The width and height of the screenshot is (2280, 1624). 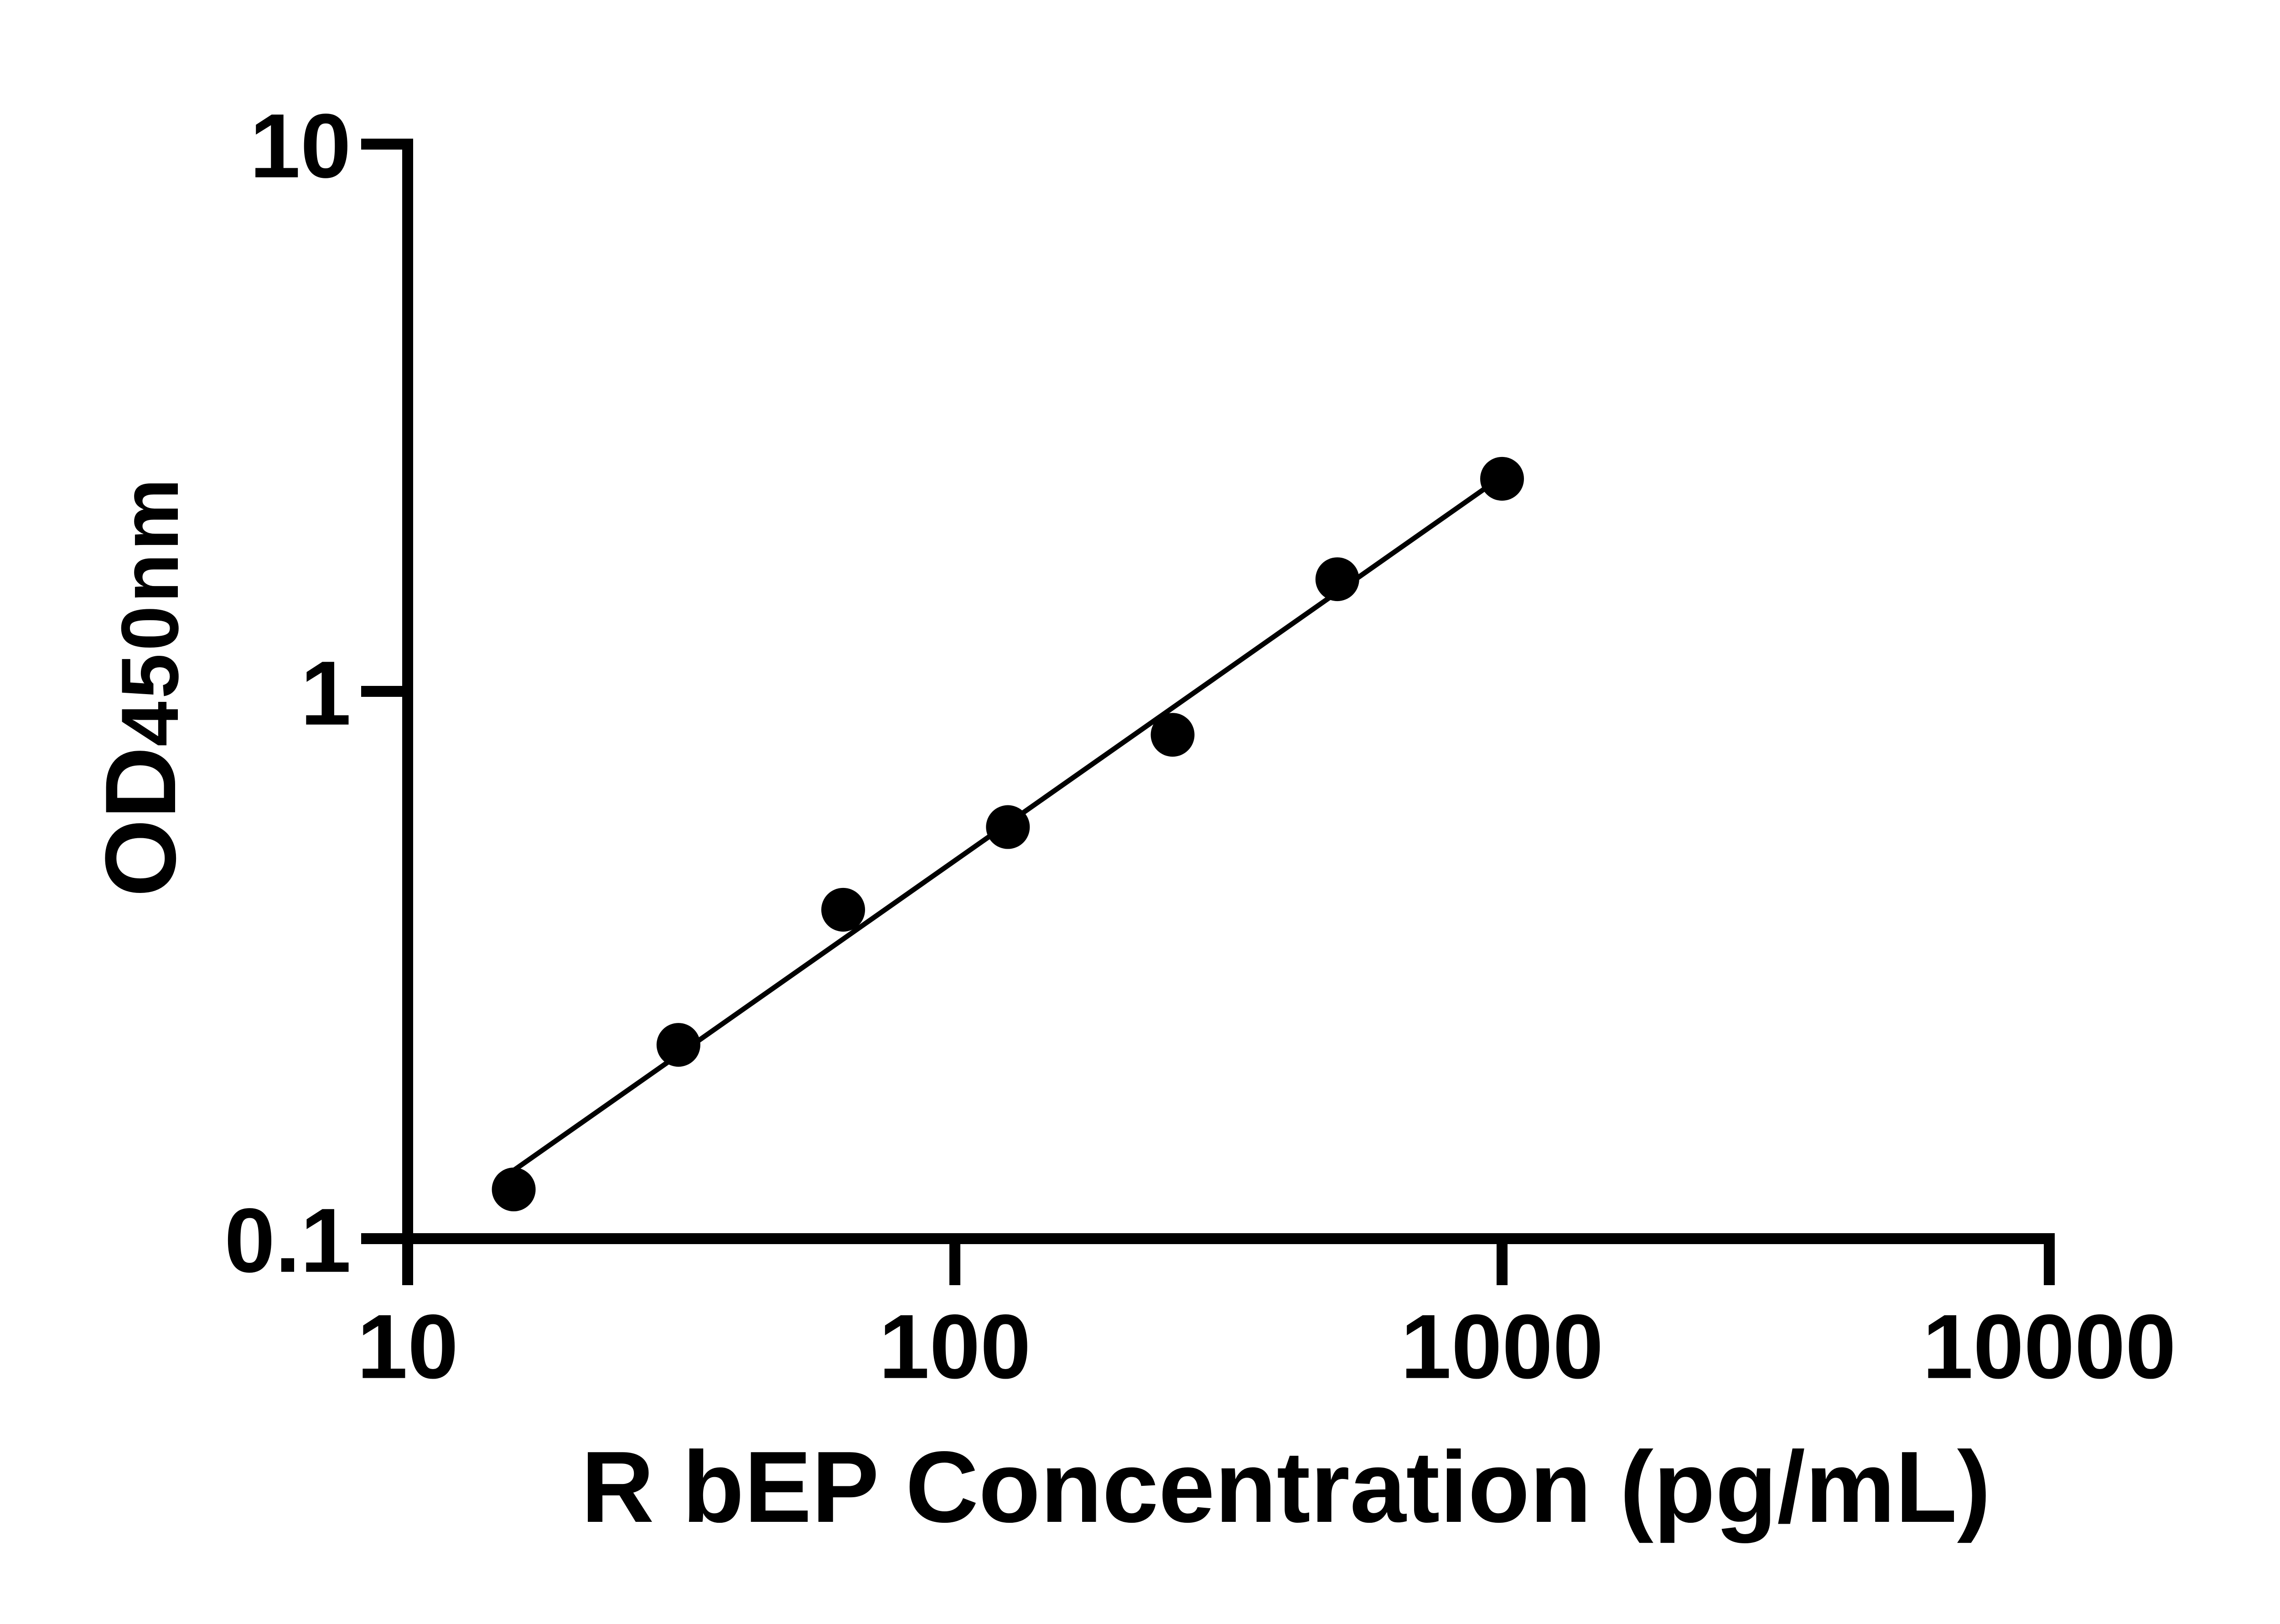 What do you see at coordinates (955, 1347) in the screenshot?
I see `x-tick-label-100: 100` at bounding box center [955, 1347].